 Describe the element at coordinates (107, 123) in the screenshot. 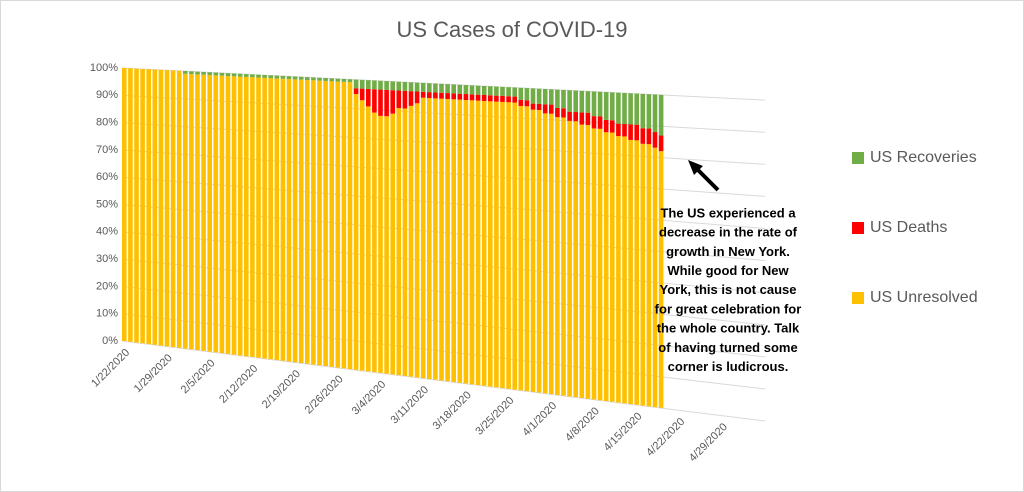

I see `y-tick-label: 80%` at that location.